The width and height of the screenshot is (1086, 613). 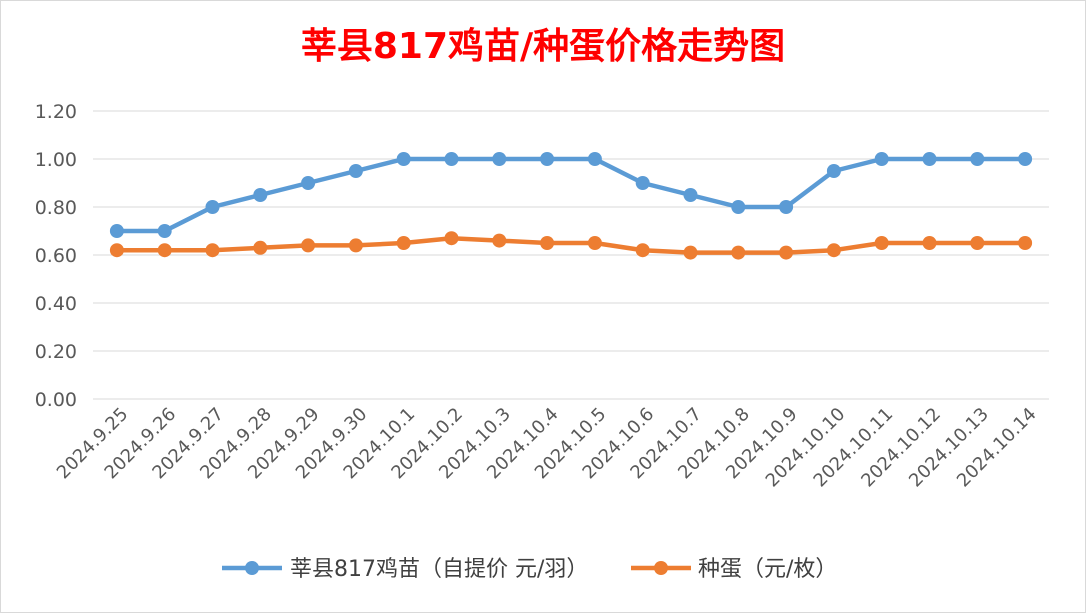 What do you see at coordinates (56, 352) in the screenshot?
I see `y-tick-label: 0.20` at bounding box center [56, 352].